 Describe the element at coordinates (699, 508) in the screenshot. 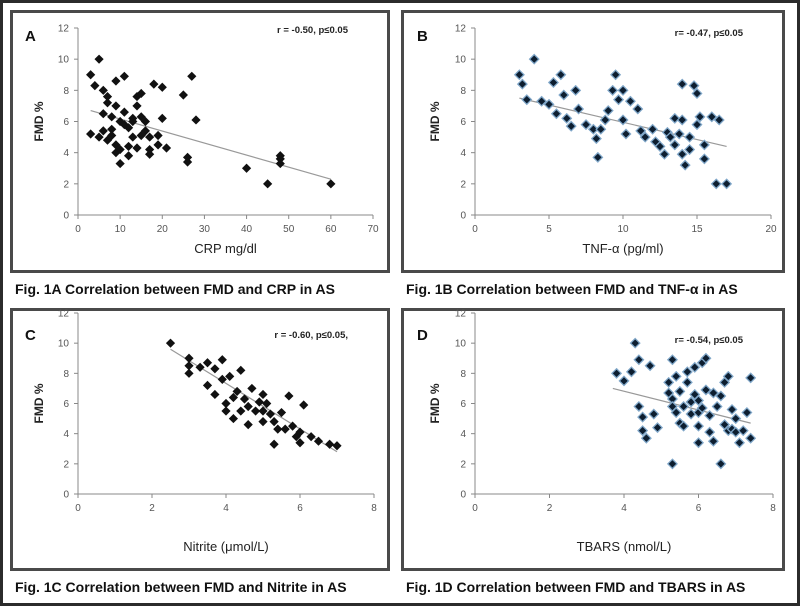

I see `x-tick-label: 6` at that location.